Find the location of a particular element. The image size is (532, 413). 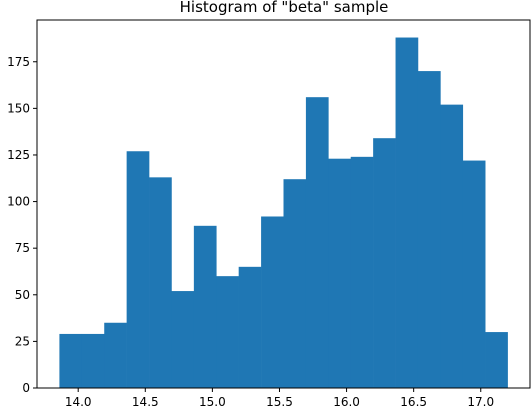

y-tick-label-6: 150 is located at coordinates (18, 108).